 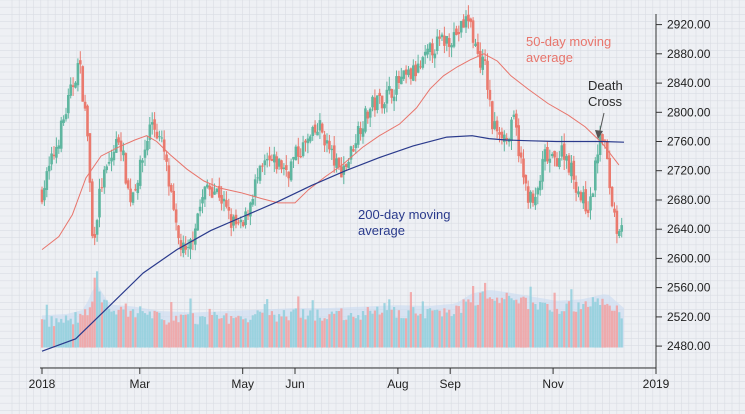 What do you see at coordinates (42, 384) in the screenshot?
I see `x-tick-label: 2018` at bounding box center [42, 384].